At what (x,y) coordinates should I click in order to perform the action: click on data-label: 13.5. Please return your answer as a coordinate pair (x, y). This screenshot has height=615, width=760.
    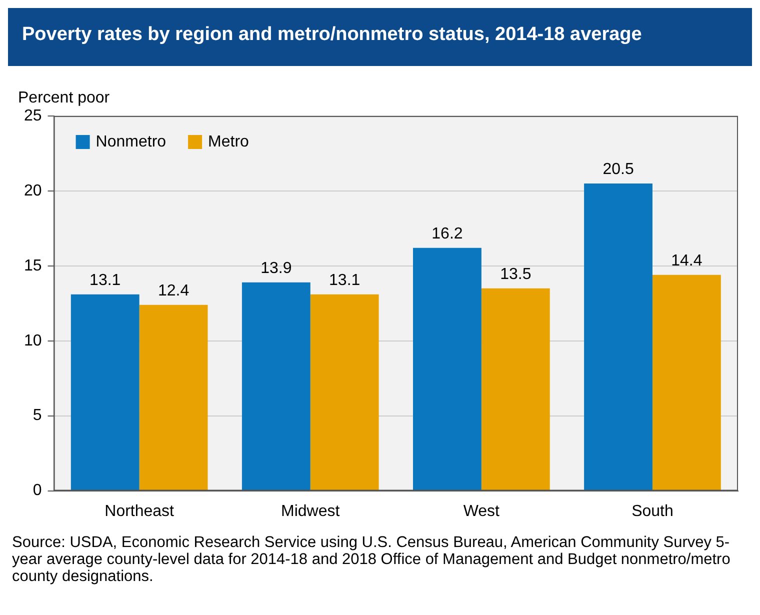
    Looking at the image, I should click on (516, 274).